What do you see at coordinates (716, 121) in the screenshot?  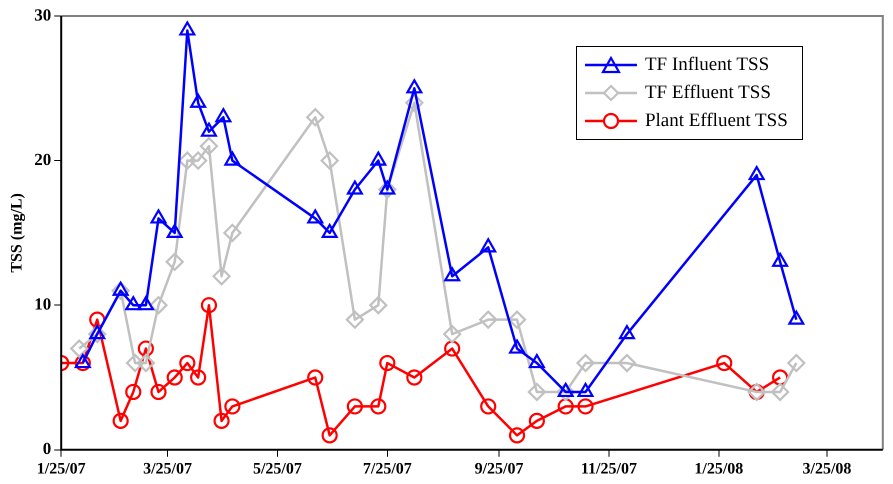 I see `legend-label: Plant Effluent TSS` at bounding box center [716, 121].